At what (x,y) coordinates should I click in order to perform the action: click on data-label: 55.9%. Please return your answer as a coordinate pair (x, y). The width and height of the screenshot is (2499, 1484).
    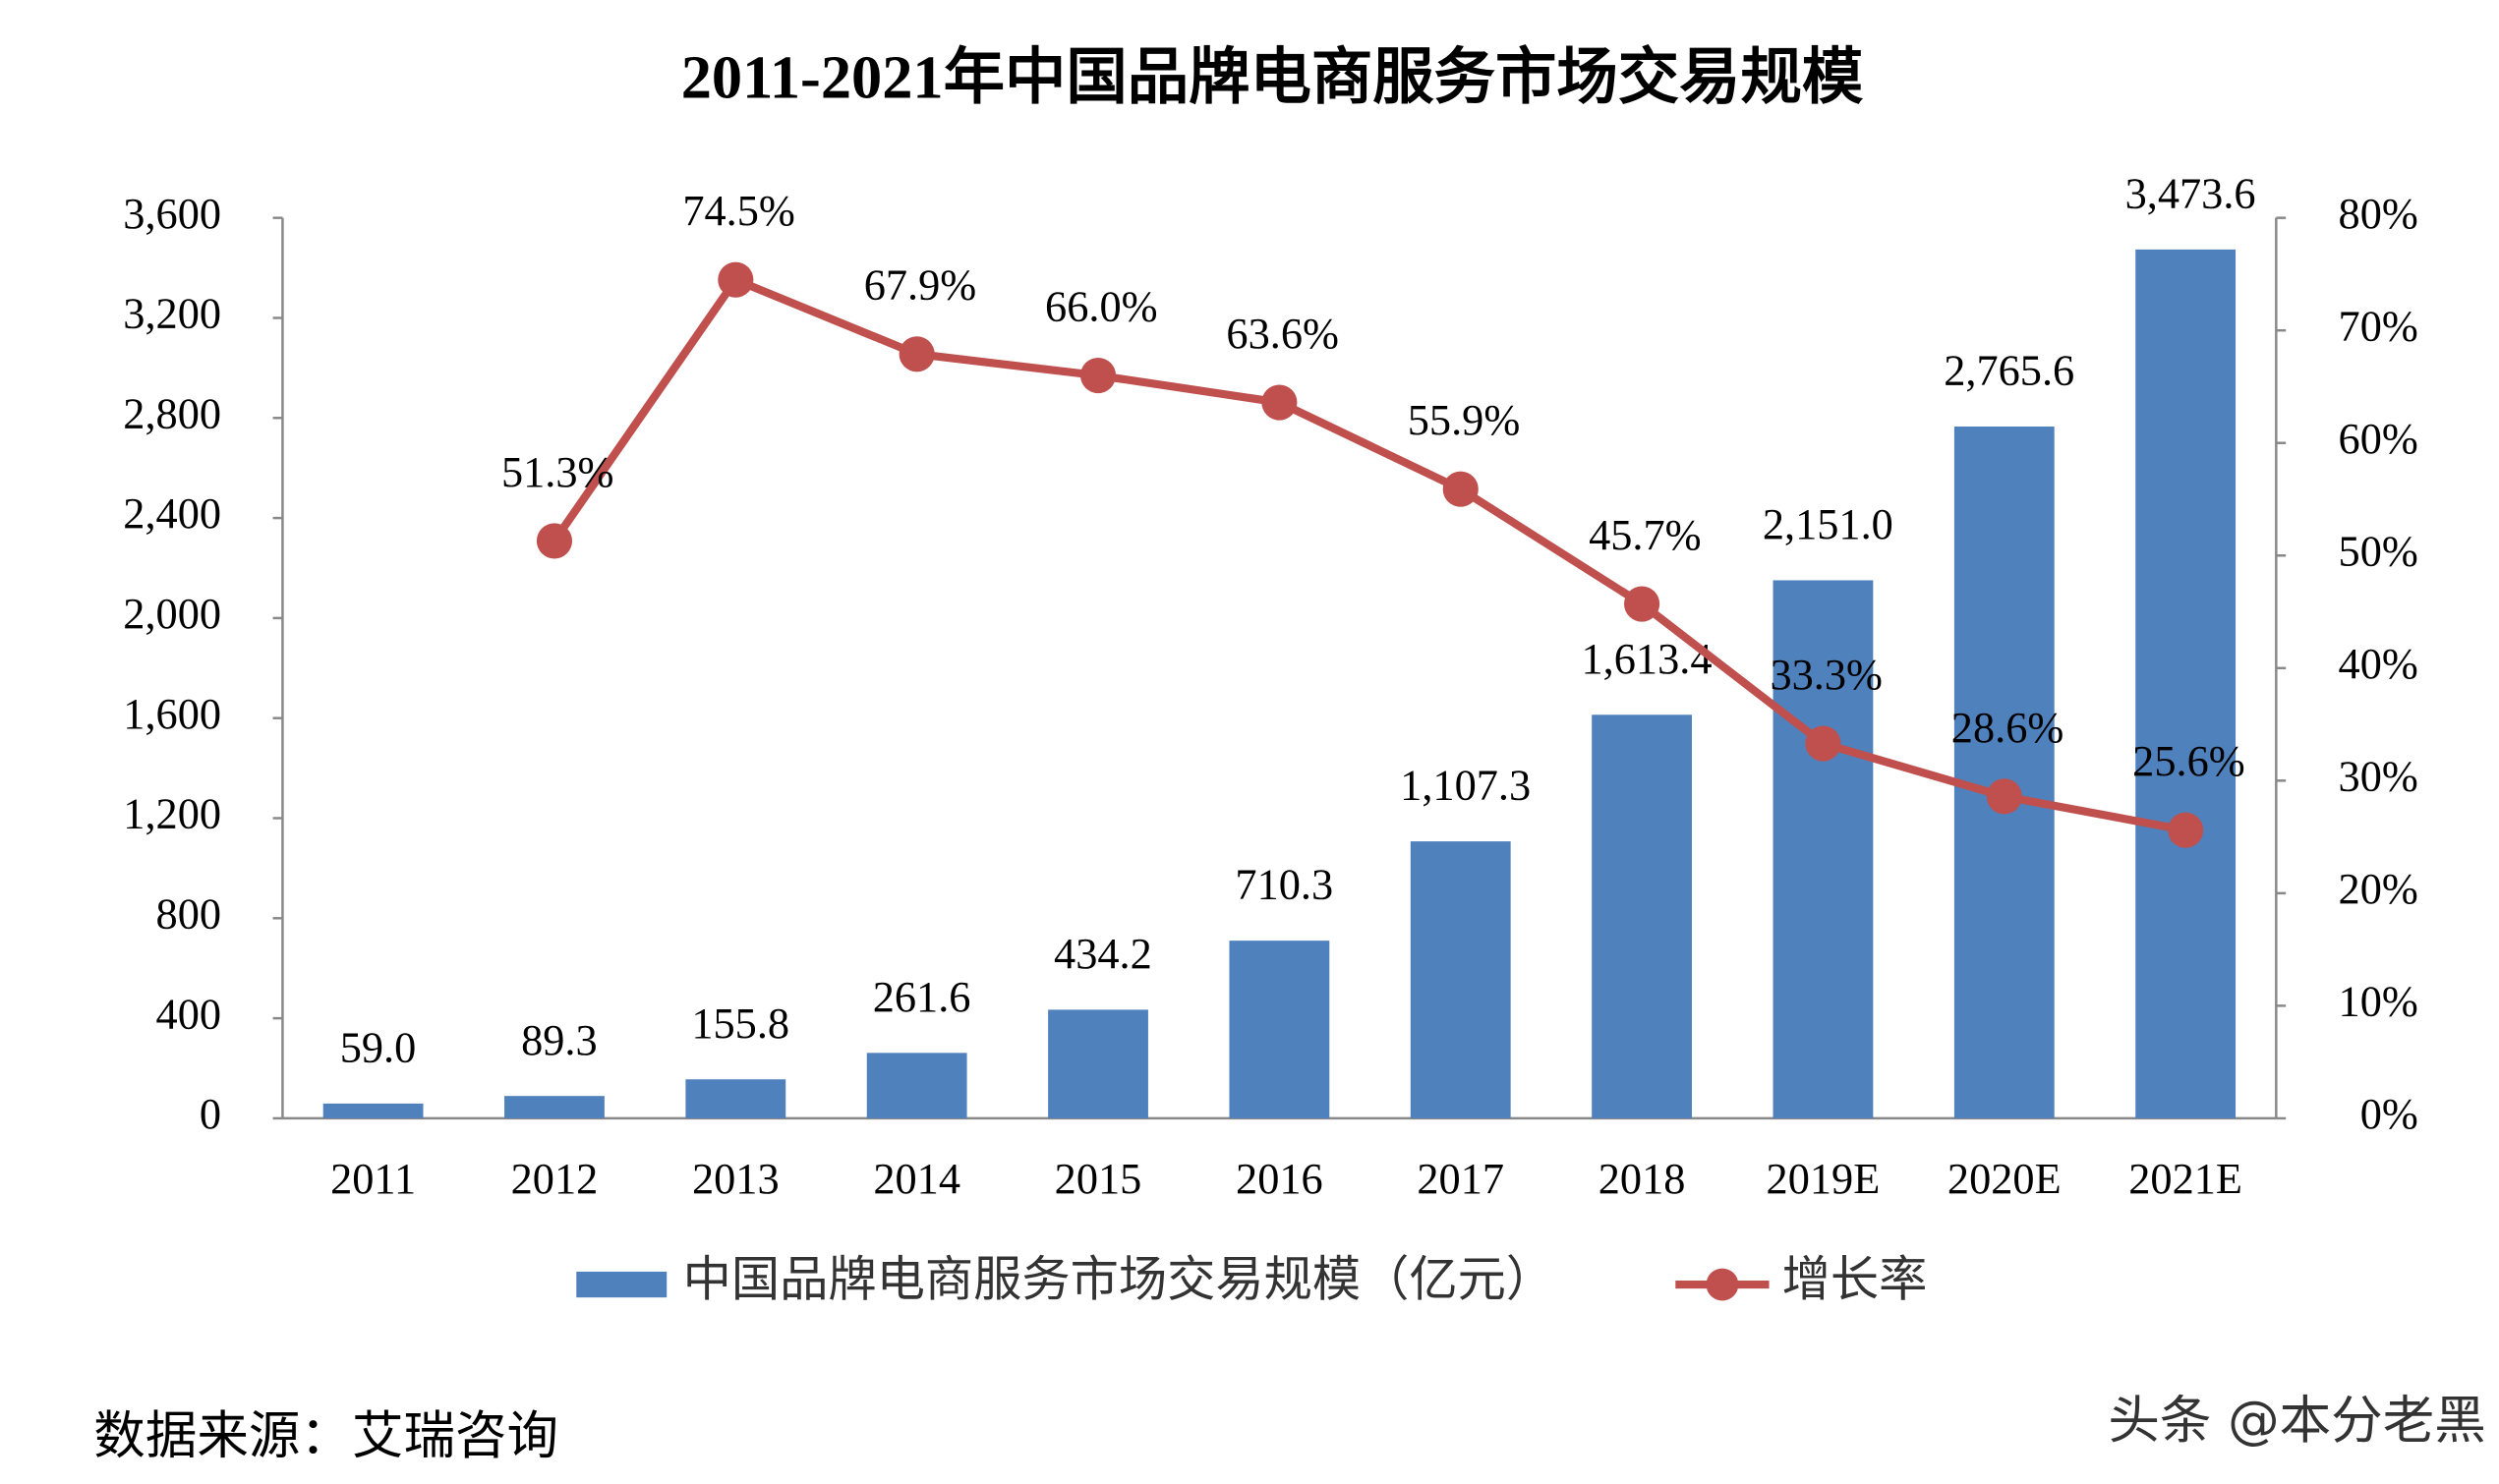
    Looking at the image, I should click on (1464, 419).